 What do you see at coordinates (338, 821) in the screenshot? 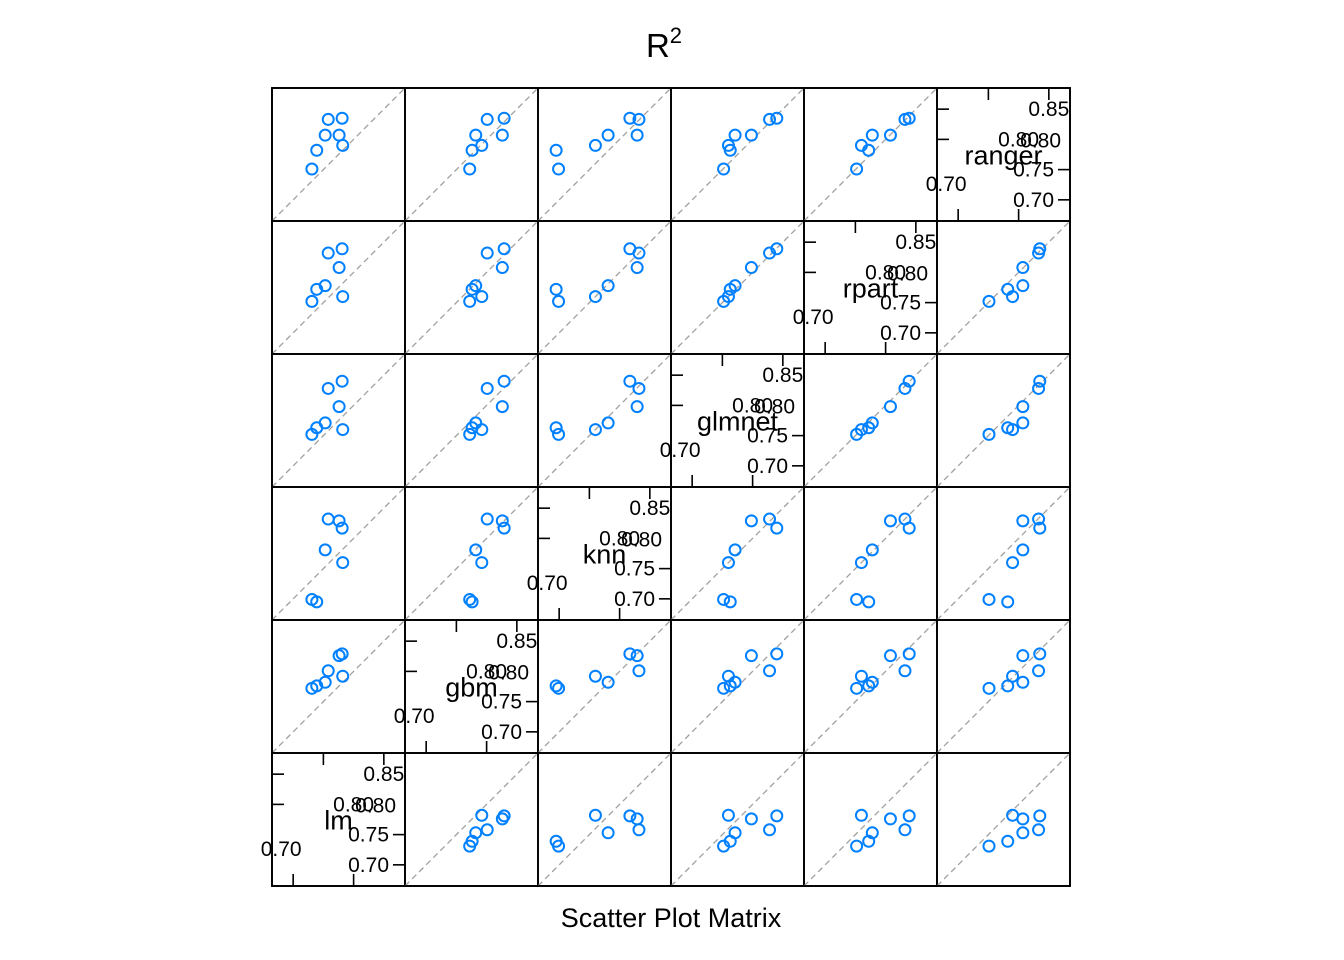
I see `variable-label-lm: lm` at bounding box center [338, 821].